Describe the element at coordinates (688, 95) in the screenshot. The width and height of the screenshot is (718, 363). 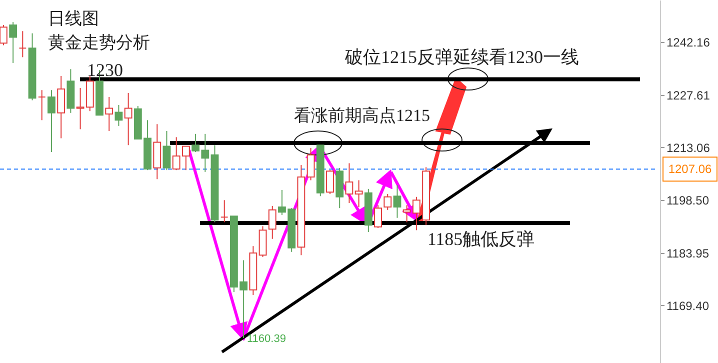
I see `y-tick-label: 1227.61` at that location.